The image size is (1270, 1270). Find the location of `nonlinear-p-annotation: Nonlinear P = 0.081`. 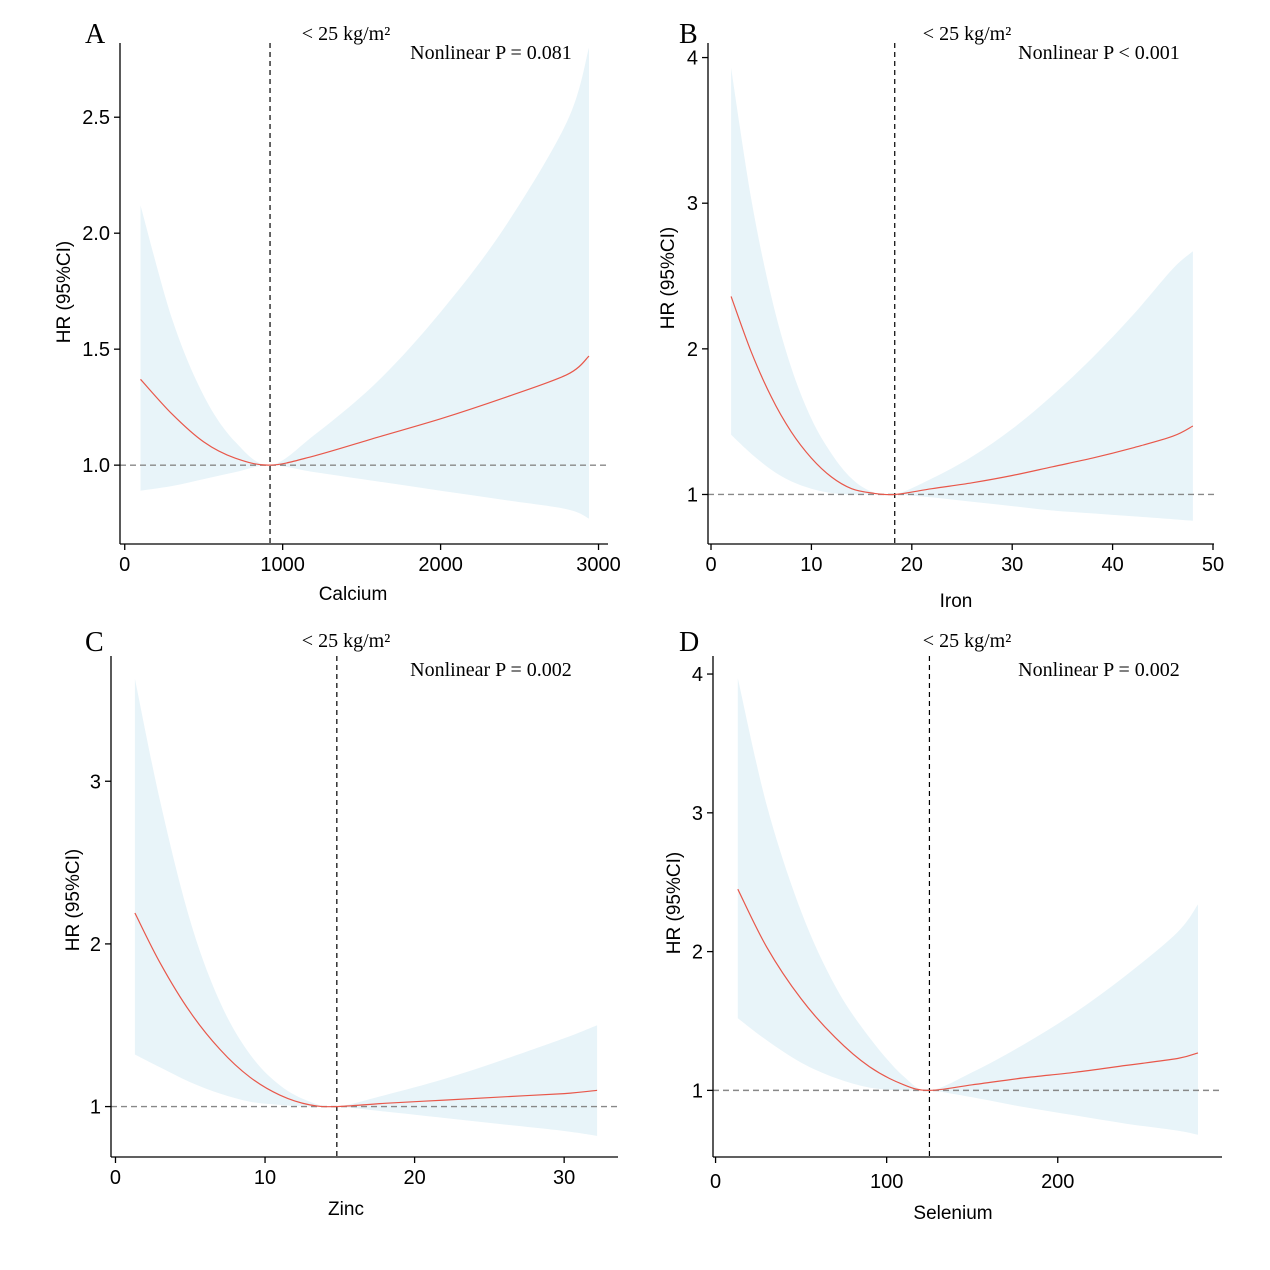

nonlinear-p-annotation: Nonlinear P = 0.081 is located at coordinates (491, 53).